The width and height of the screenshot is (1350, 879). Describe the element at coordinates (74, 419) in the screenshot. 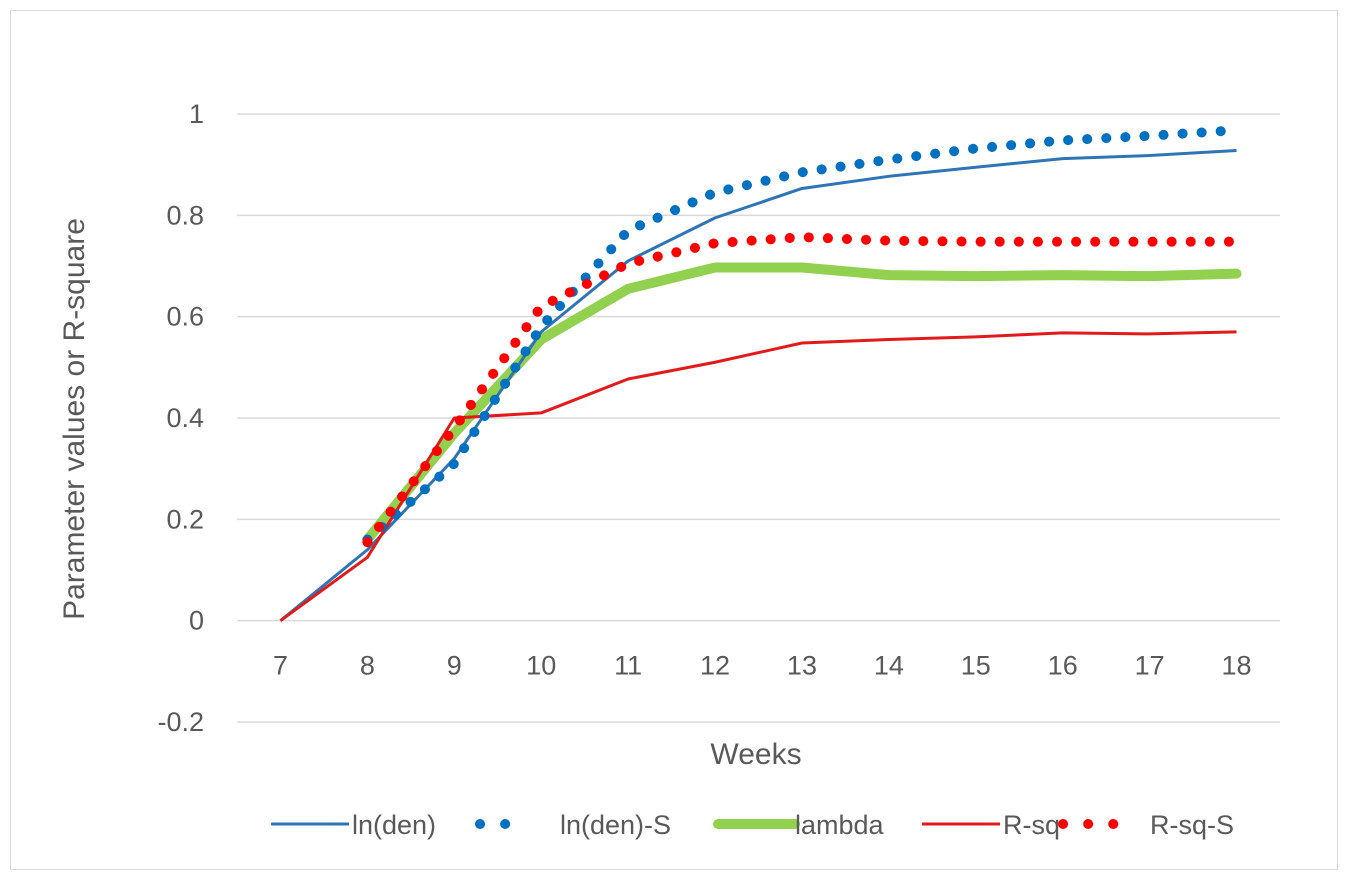

I see `y-axis-title: Parameter values or R-square` at that location.